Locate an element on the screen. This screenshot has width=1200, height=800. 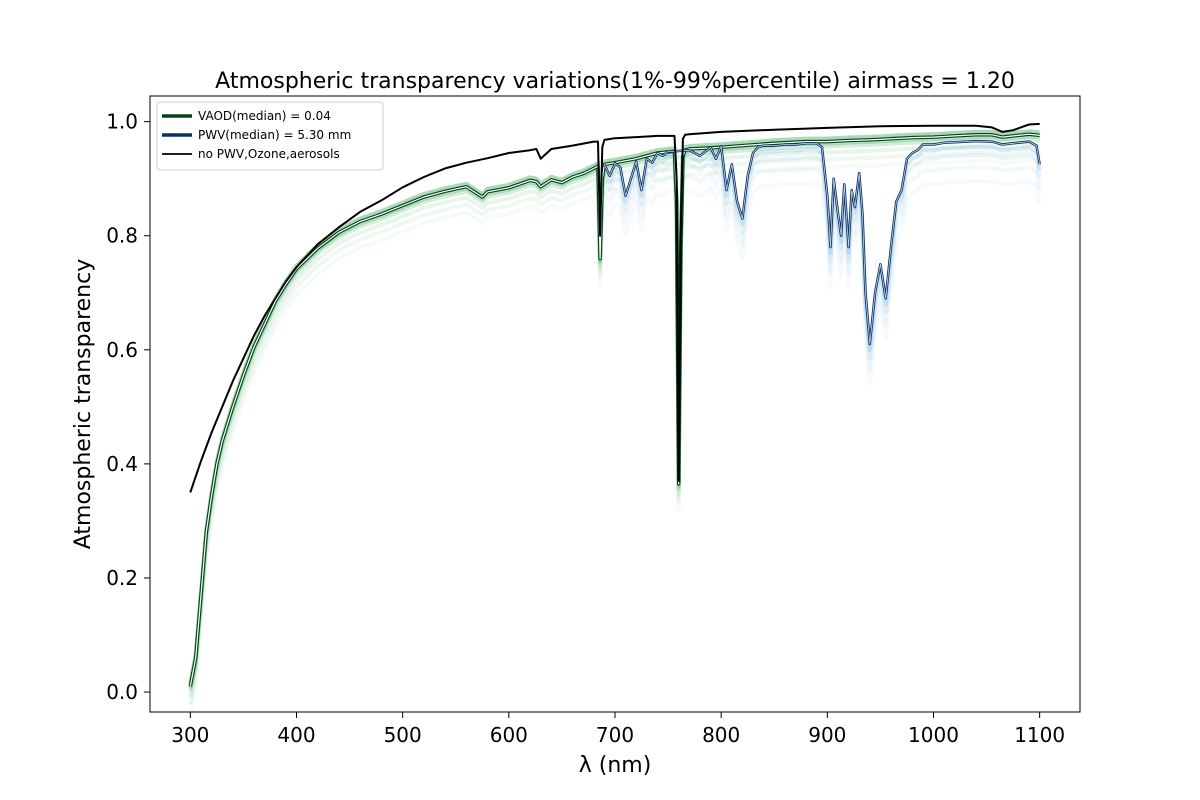
y-tick-label: 0.6 is located at coordinates (122, 350).